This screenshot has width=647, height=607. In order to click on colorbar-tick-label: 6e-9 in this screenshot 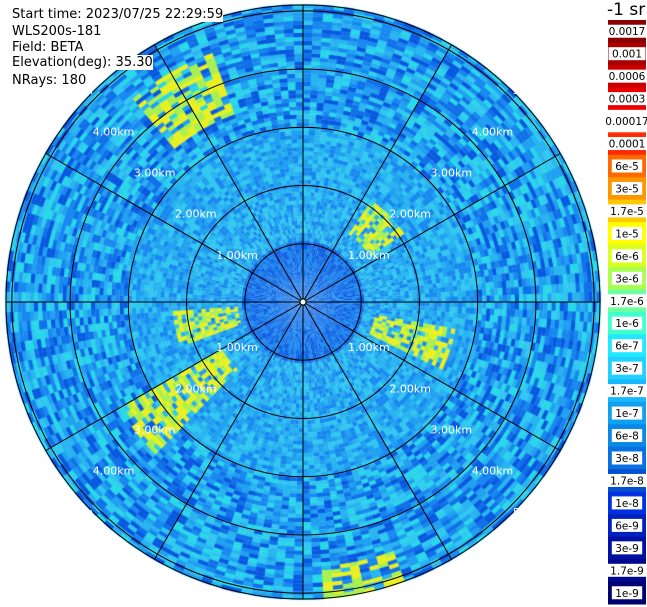, I will do `click(627, 526)`.